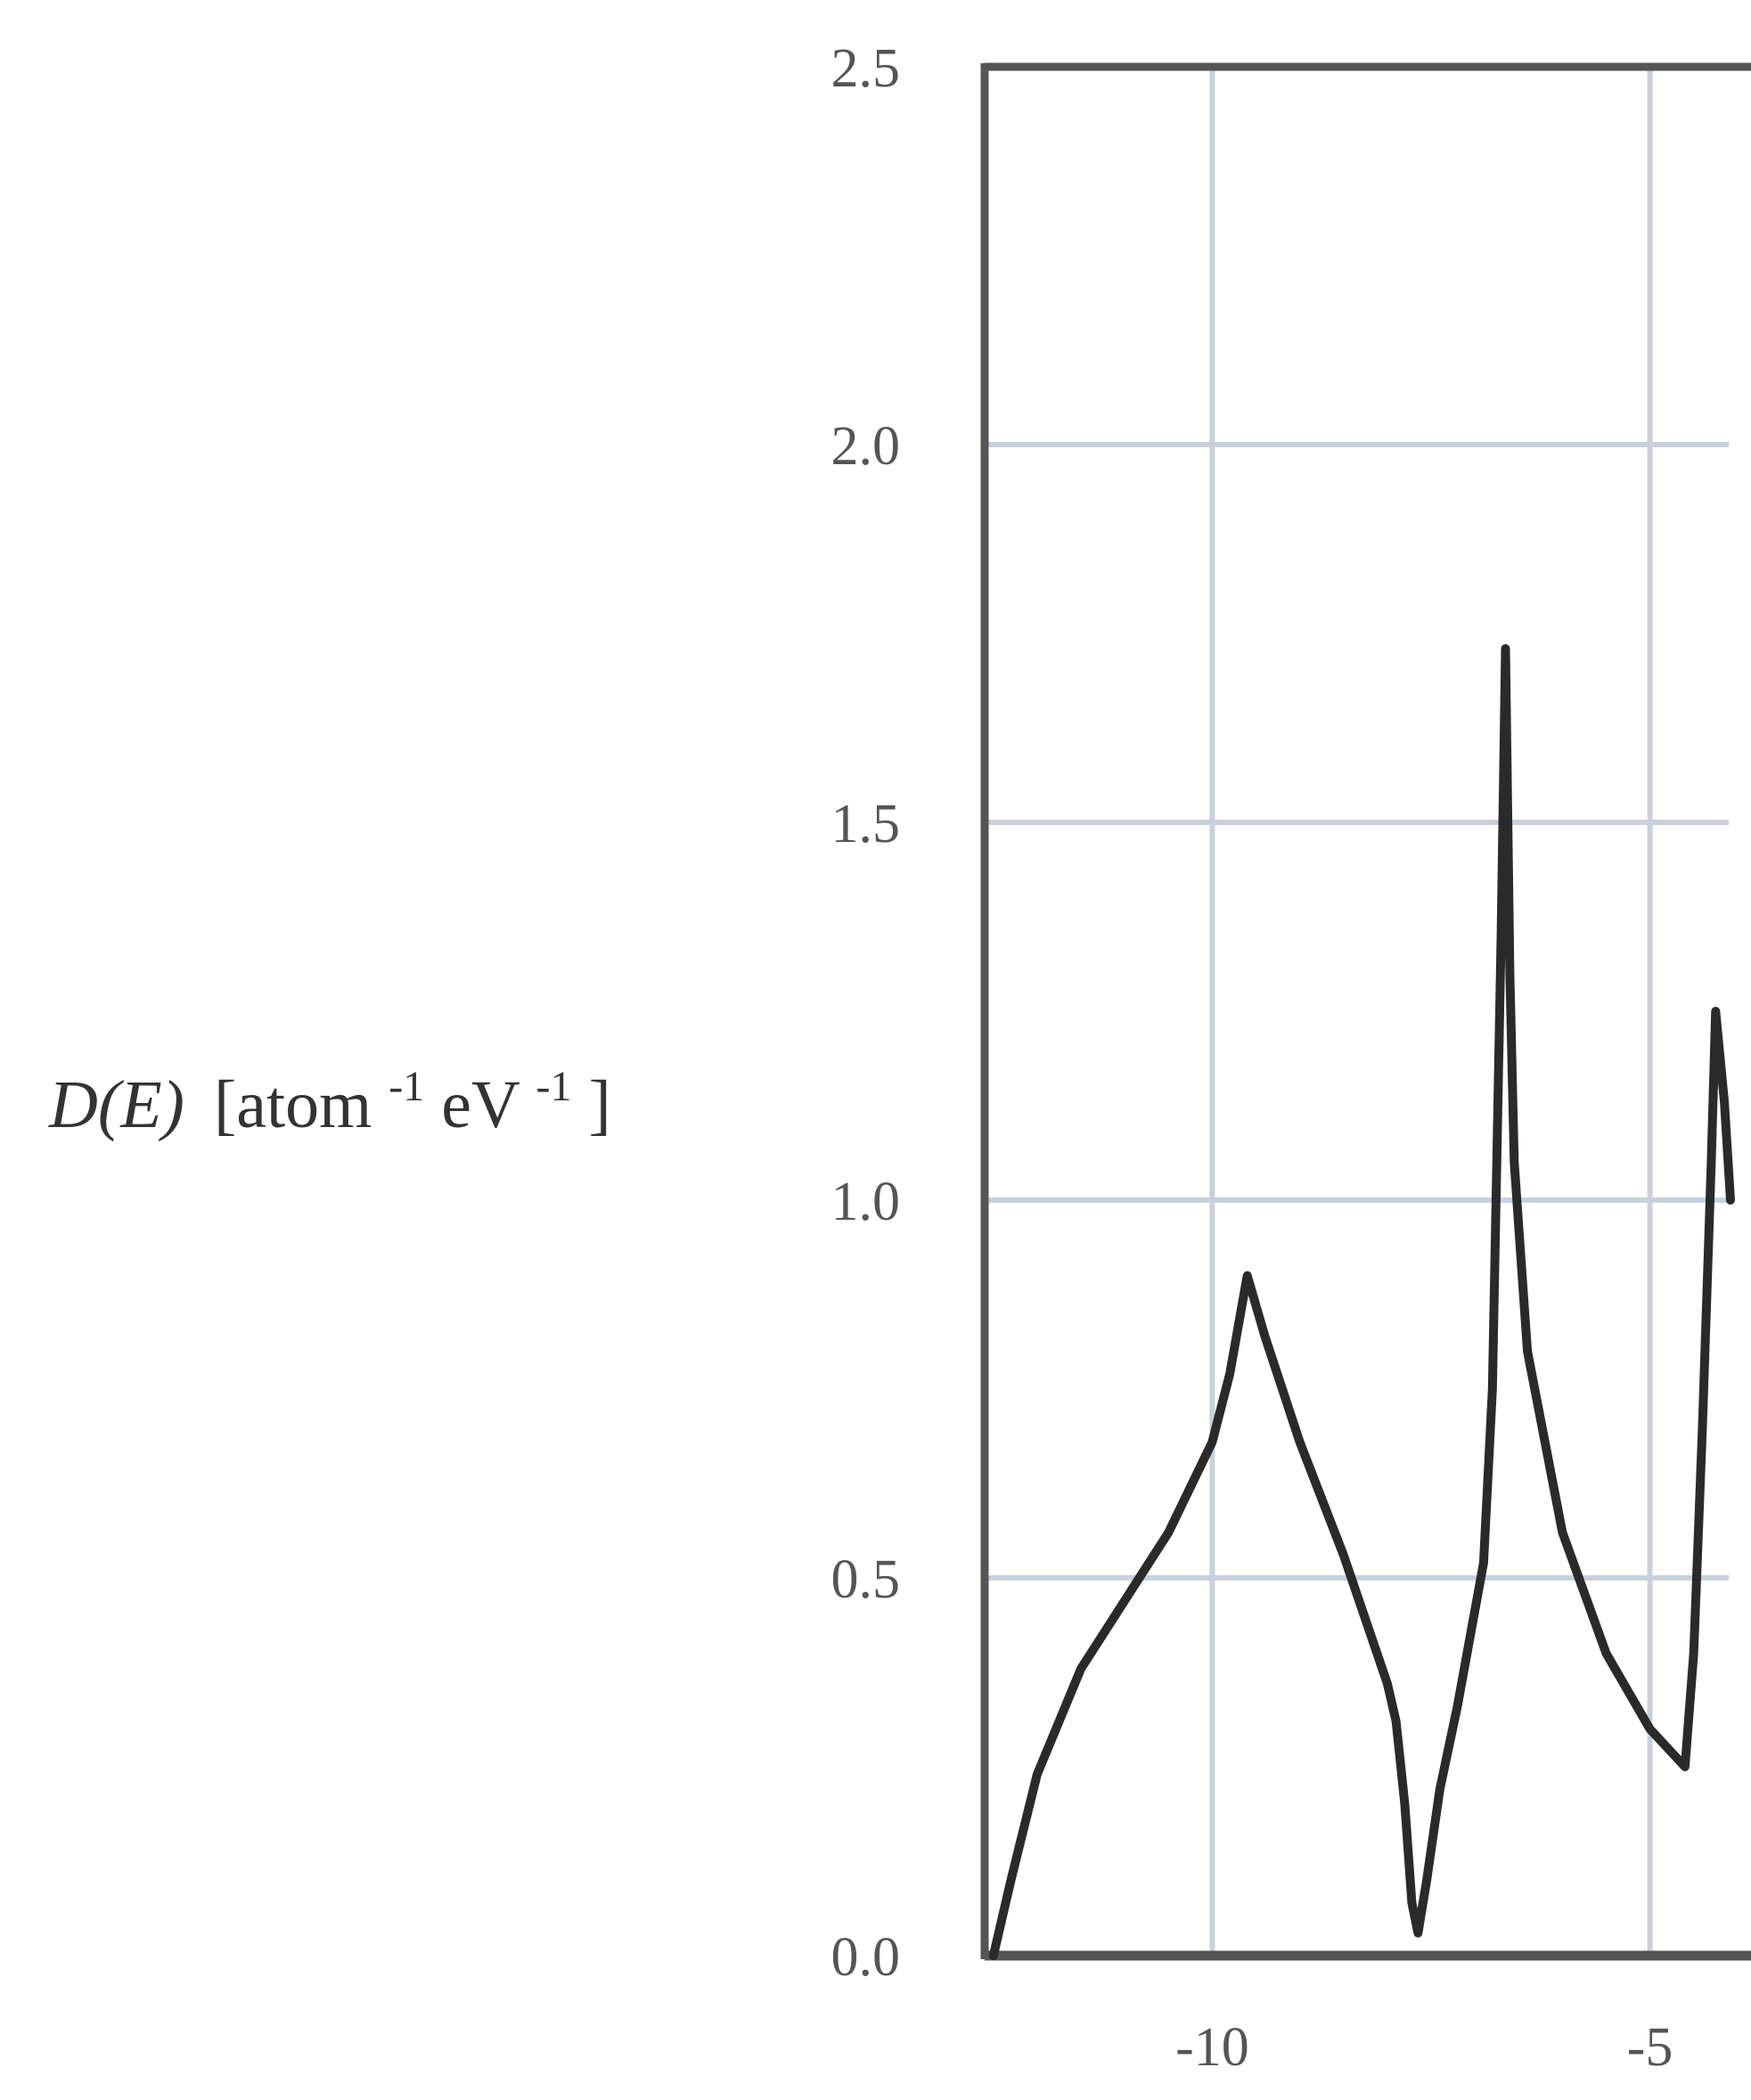  What do you see at coordinates (866, 447) in the screenshot?
I see `y-tick-label: 2.0` at bounding box center [866, 447].